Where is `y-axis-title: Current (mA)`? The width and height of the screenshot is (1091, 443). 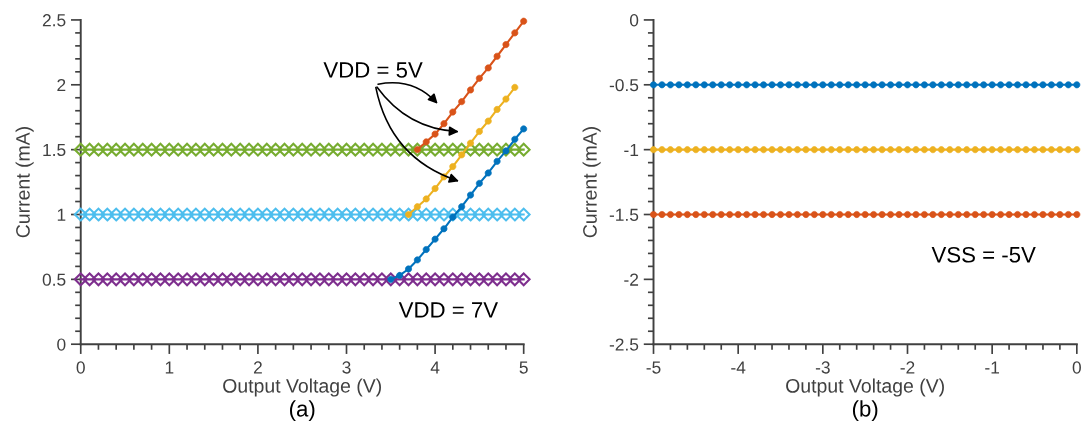 y-axis-title: Current (mA) is located at coordinates (591, 182).